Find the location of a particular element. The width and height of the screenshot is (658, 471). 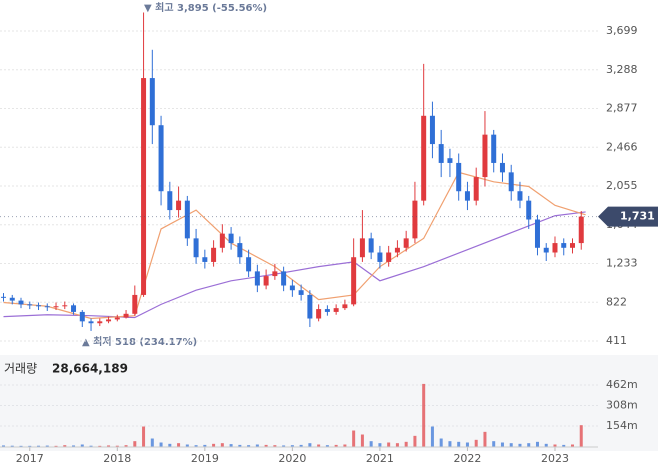

x-tick-label: 2017 is located at coordinates (30, 458).